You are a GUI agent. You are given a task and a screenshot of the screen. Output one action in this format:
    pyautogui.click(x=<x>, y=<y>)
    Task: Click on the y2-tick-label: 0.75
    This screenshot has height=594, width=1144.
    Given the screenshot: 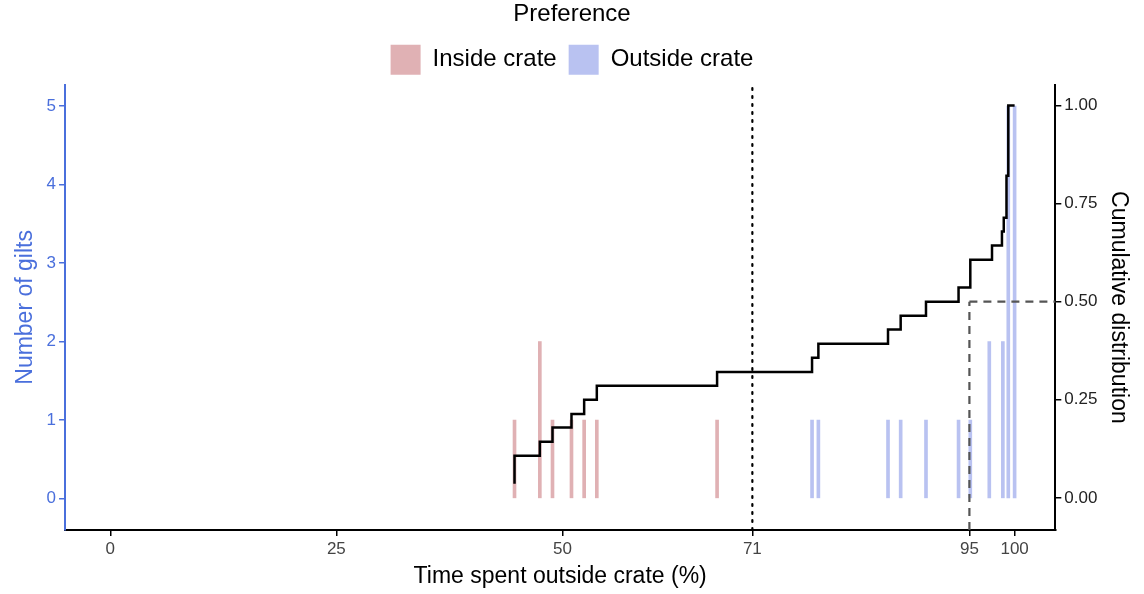 What is the action you would take?
    pyautogui.click(x=1081, y=203)
    